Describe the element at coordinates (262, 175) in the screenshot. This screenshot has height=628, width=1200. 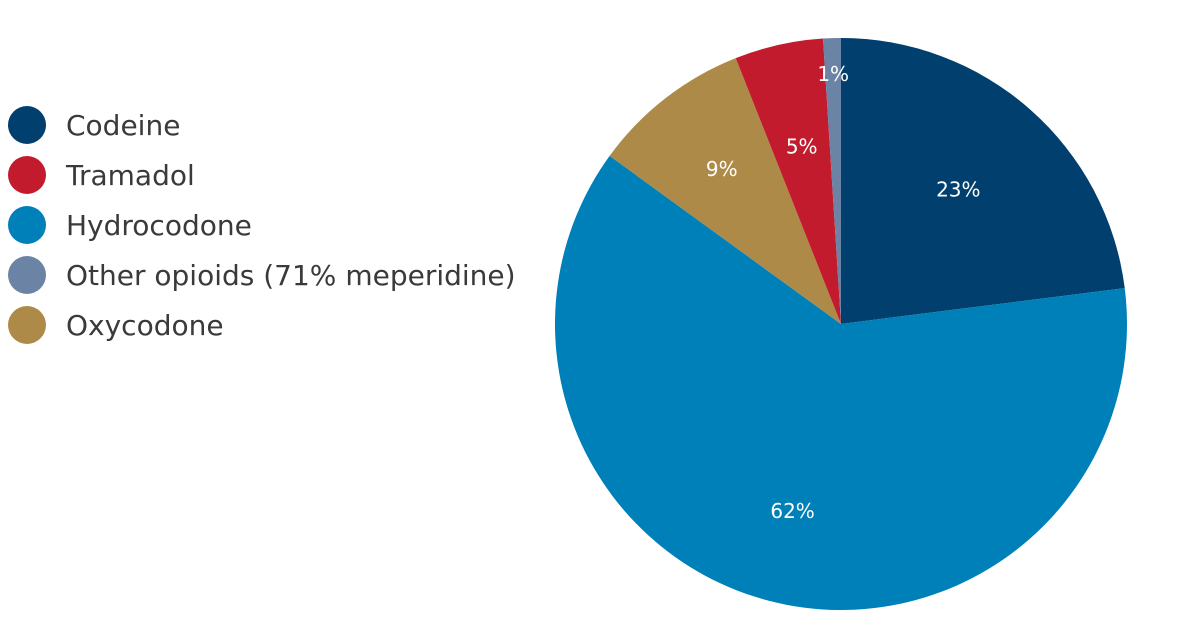
I see `legend-item-tramadol: Tramadol` at that location.